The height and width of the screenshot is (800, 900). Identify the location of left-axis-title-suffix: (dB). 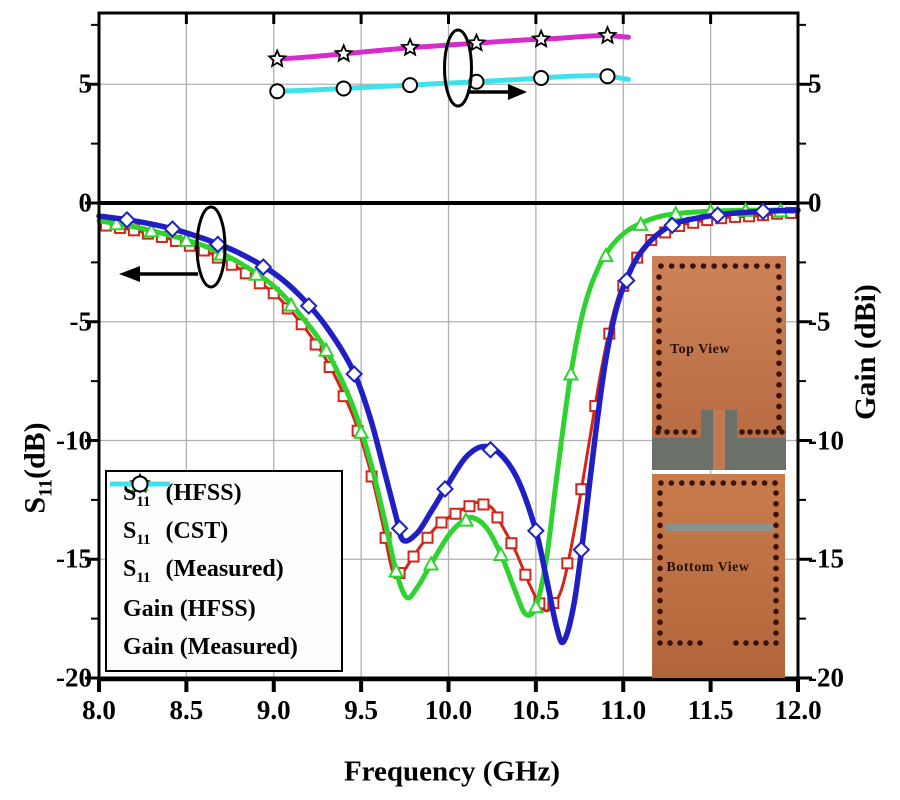
(35, 451).